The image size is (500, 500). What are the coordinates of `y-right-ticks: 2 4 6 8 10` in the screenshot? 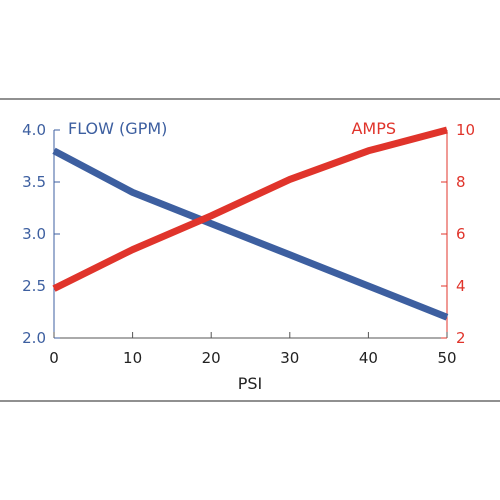 It's located at (458, 234).